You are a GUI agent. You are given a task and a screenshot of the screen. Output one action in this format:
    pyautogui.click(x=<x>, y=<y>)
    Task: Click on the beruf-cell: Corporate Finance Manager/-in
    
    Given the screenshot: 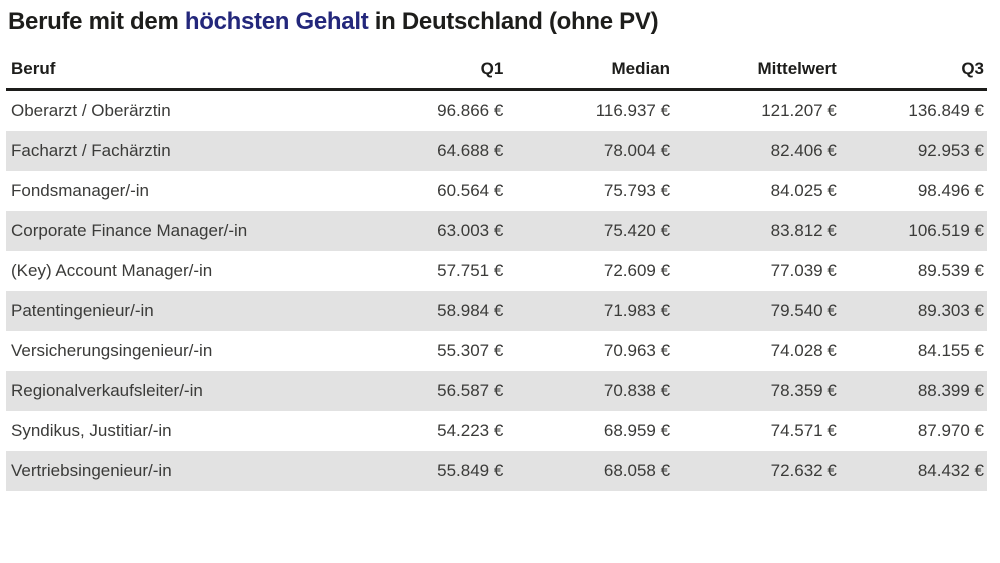 What is the action you would take?
    pyautogui.click(x=129, y=230)
    